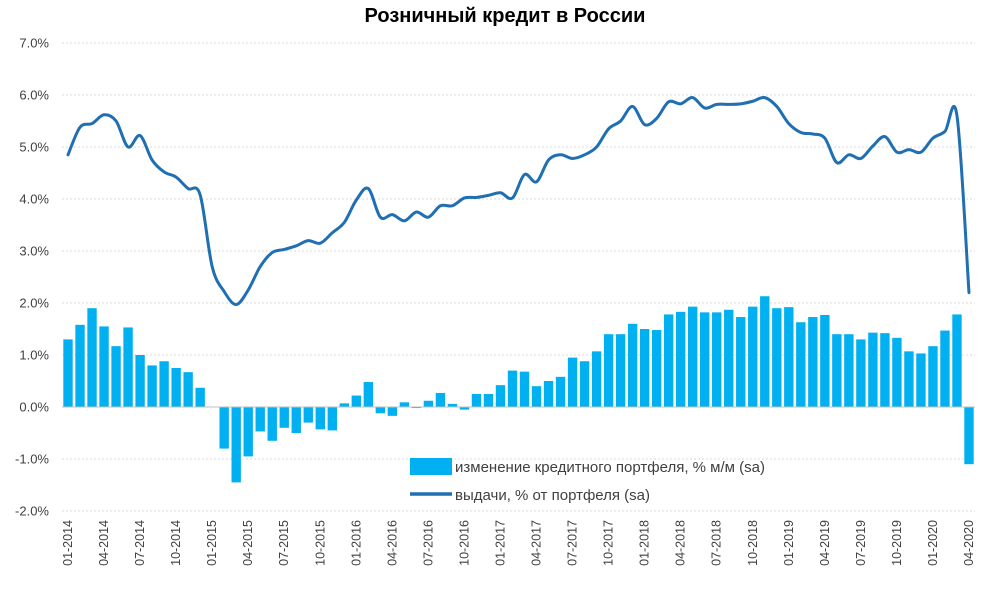 The image size is (984, 589). I want to click on x-tick-label: 01-2014, so click(68, 543).